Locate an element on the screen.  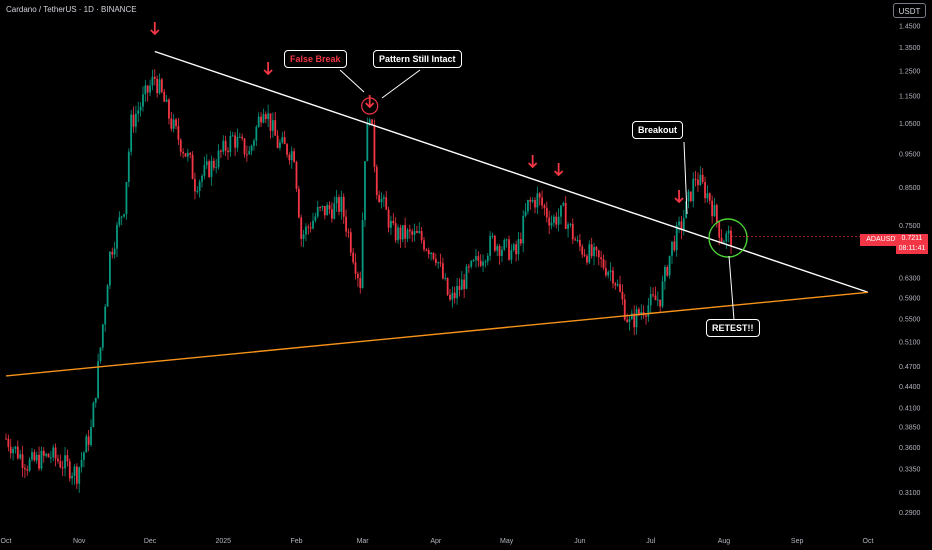
retest-callout: RETEST!! is located at coordinates (733, 328).